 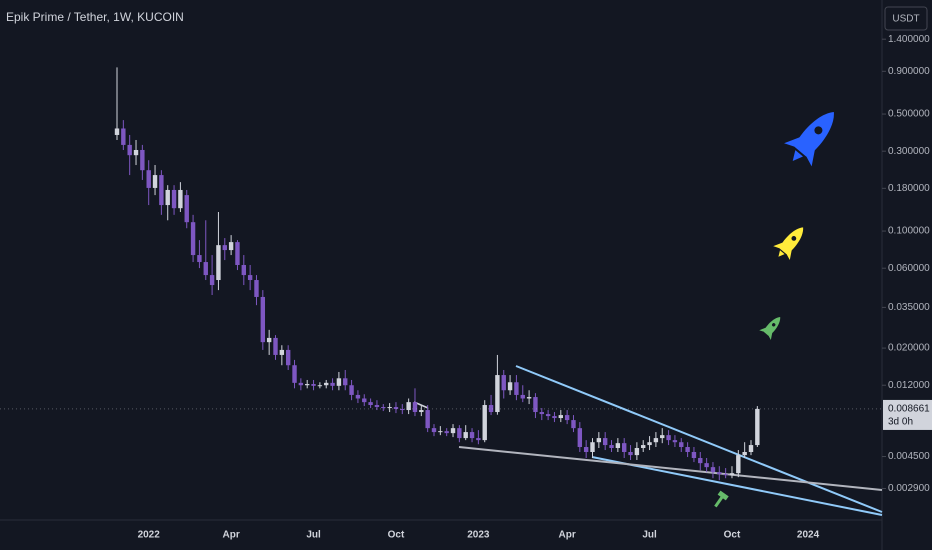 What do you see at coordinates (909, 39) in the screenshot?
I see `y-tick-label: 1.400000` at bounding box center [909, 39].